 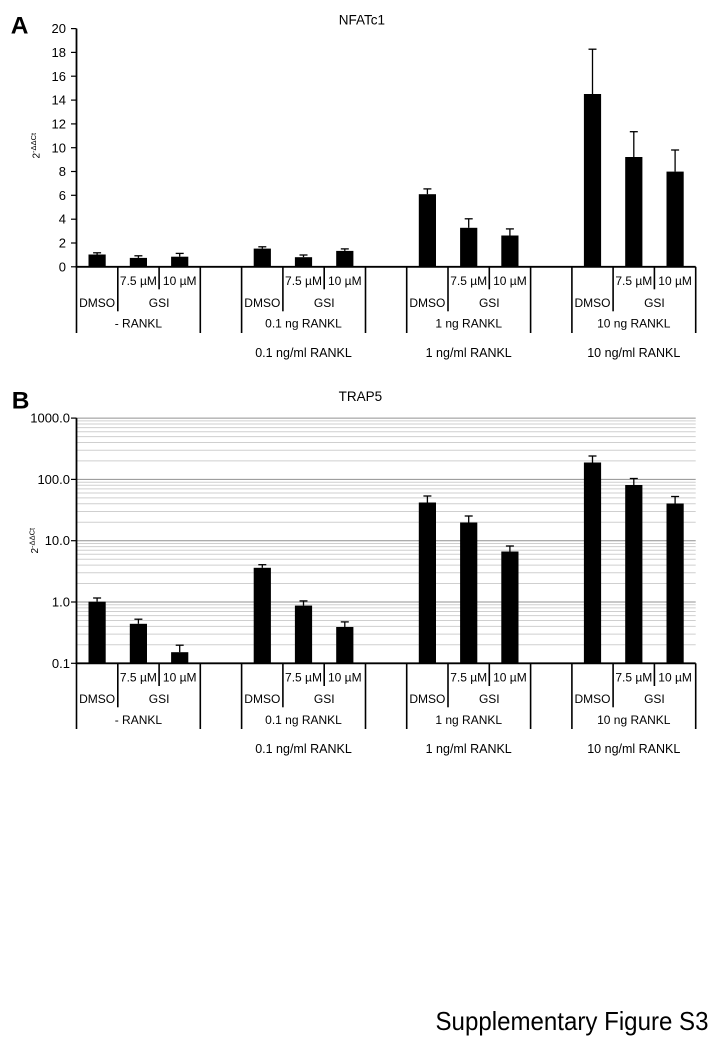 I want to click on svg-text: 10, so click(x=59, y=147).